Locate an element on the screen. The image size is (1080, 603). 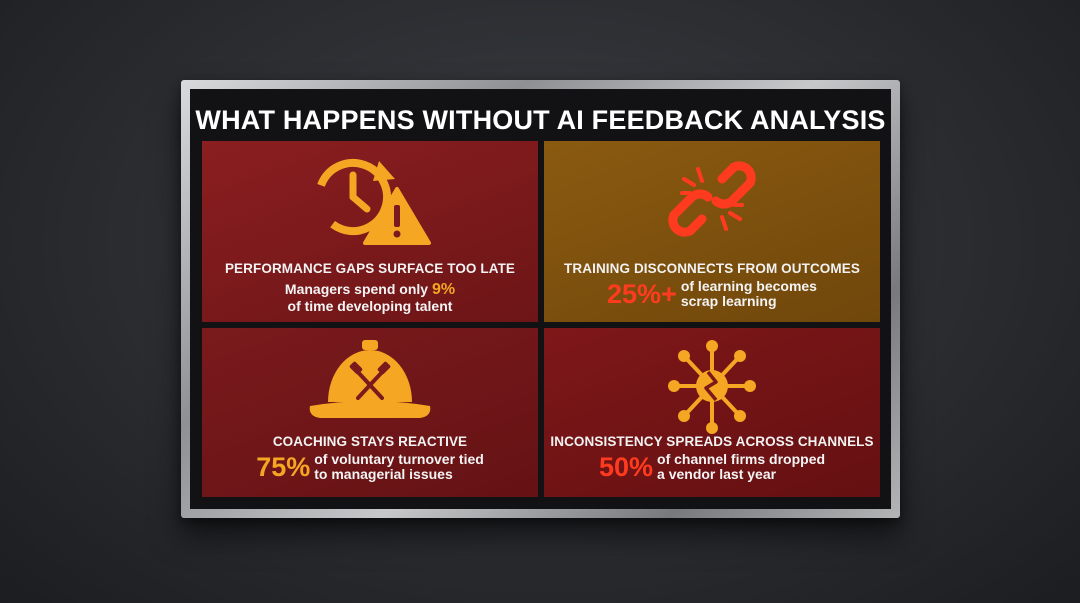
stat-text: Managers spend only is located at coordinates (358, 289).